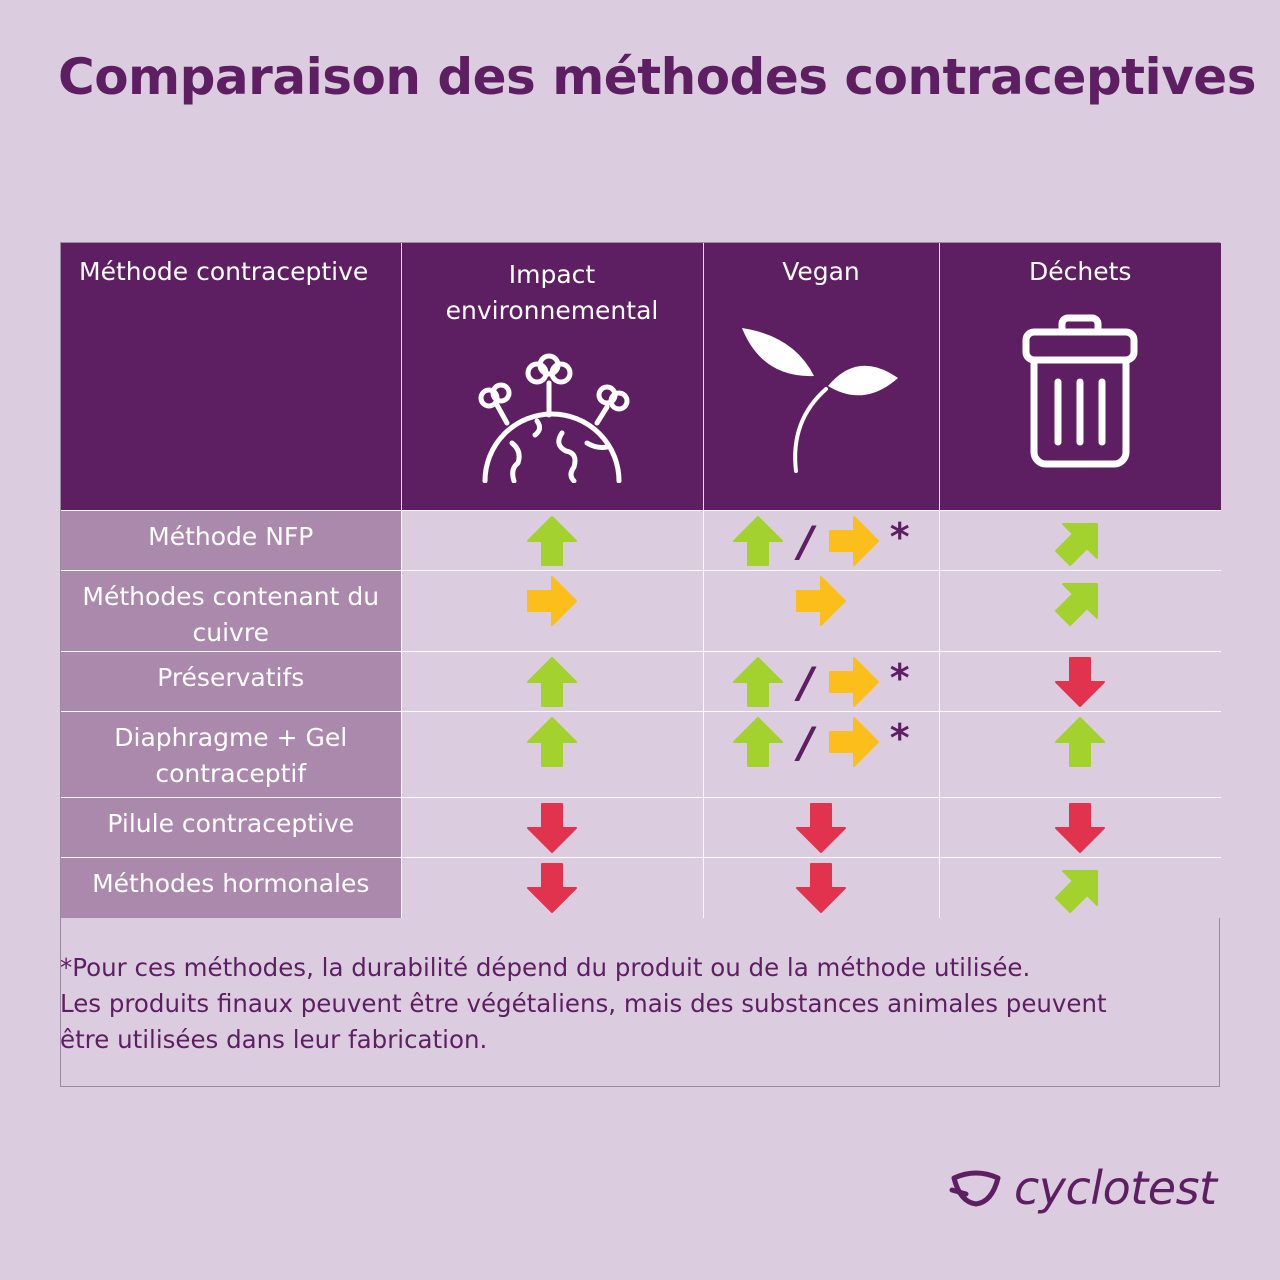 This screenshot has width=1280, height=1280. What do you see at coordinates (821, 271) in the screenshot?
I see `header-vegan-label: Vegan` at bounding box center [821, 271].